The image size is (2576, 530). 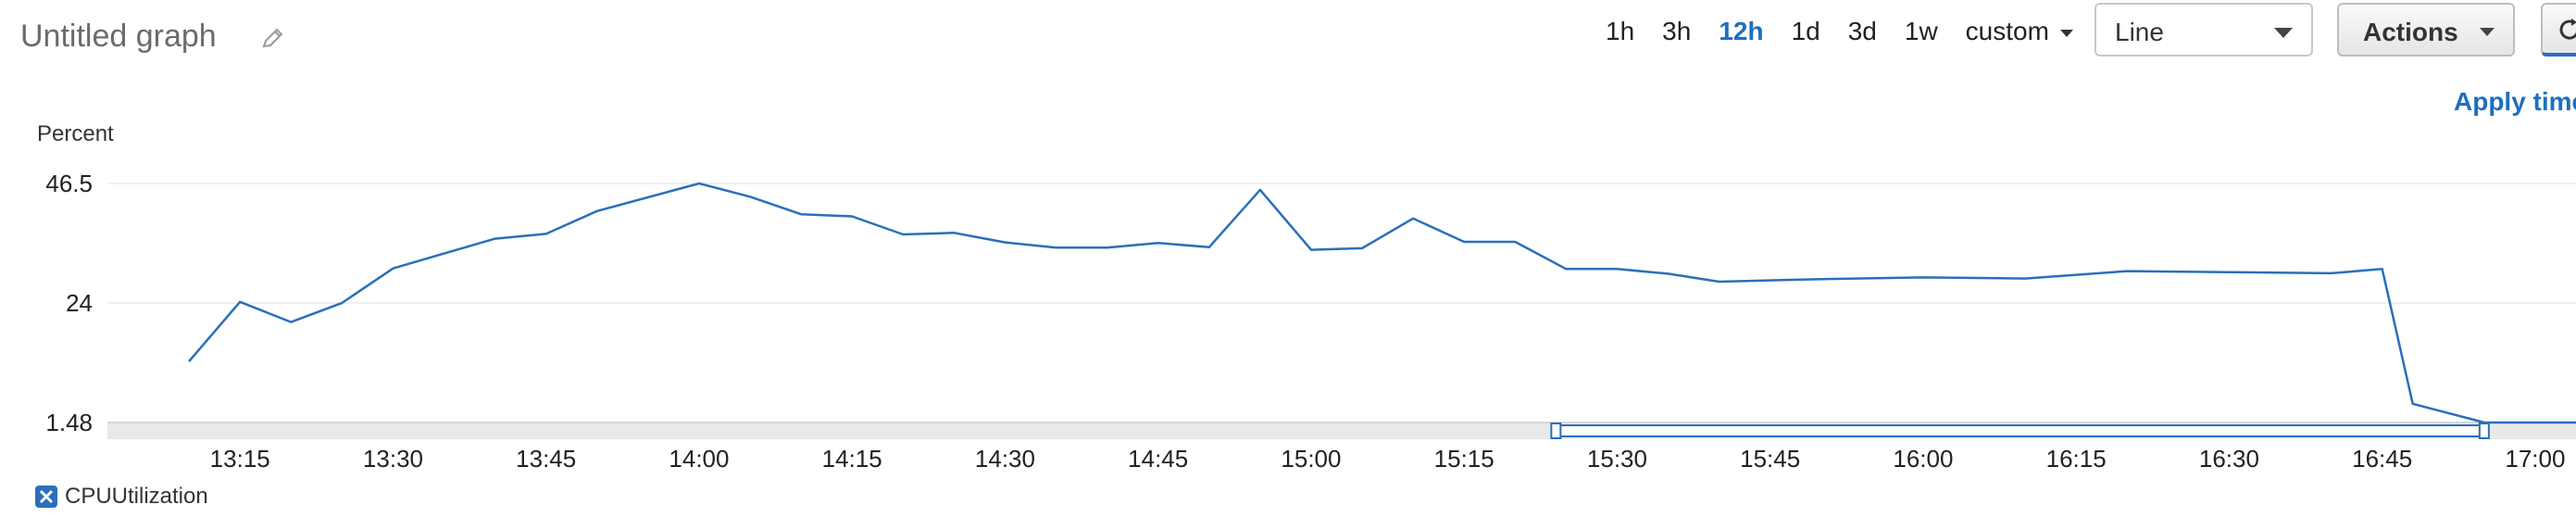 I want to click on custom-range-dropdown: custom, so click(x=2020, y=31).